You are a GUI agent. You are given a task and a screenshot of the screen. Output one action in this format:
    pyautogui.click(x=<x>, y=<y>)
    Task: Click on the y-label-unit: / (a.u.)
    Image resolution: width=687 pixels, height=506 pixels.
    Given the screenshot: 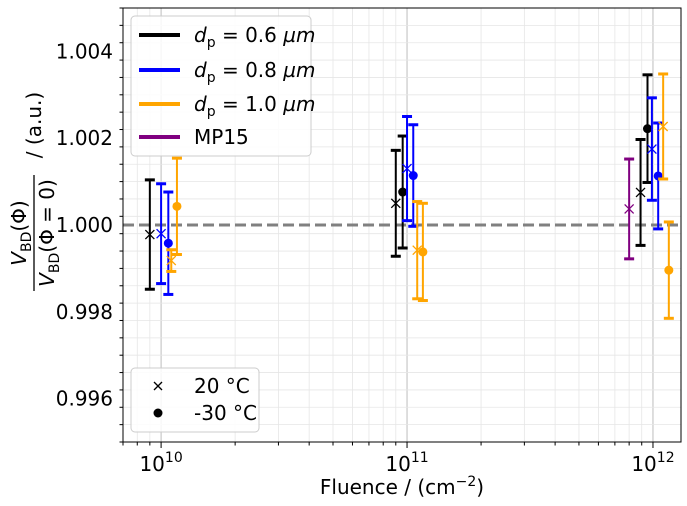 What is the action you would take?
    pyautogui.click(x=34, y=125)
    